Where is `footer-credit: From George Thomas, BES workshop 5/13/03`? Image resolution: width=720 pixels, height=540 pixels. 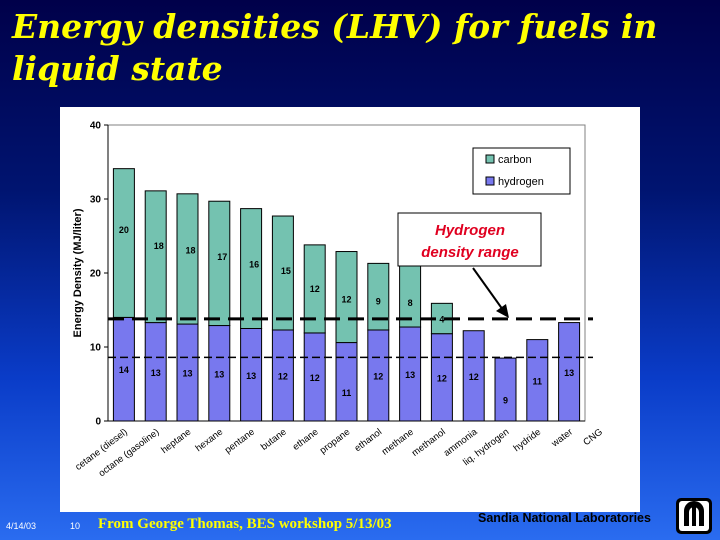 footer-credit: From George Thomas, BES workshop 5/13/03 is located at coordinates (245, 524).